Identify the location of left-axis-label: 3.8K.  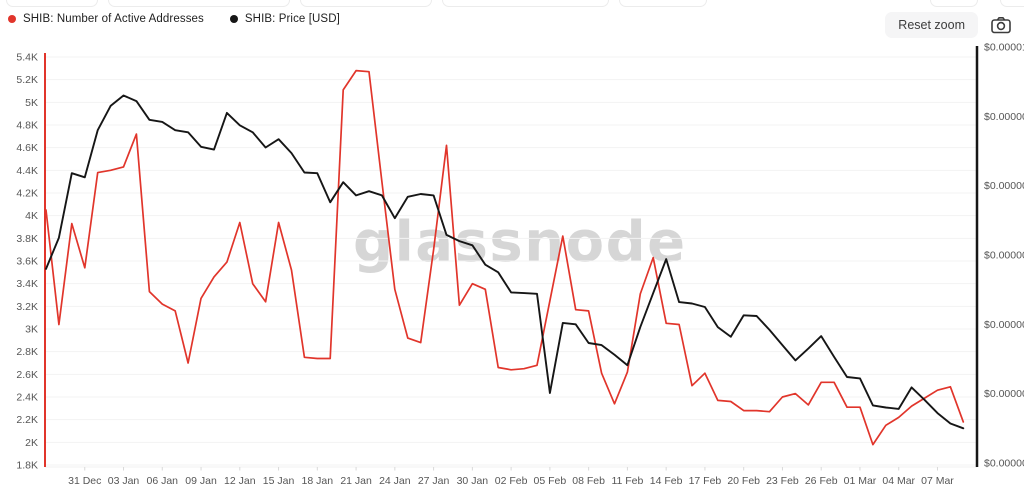
(27, 239).